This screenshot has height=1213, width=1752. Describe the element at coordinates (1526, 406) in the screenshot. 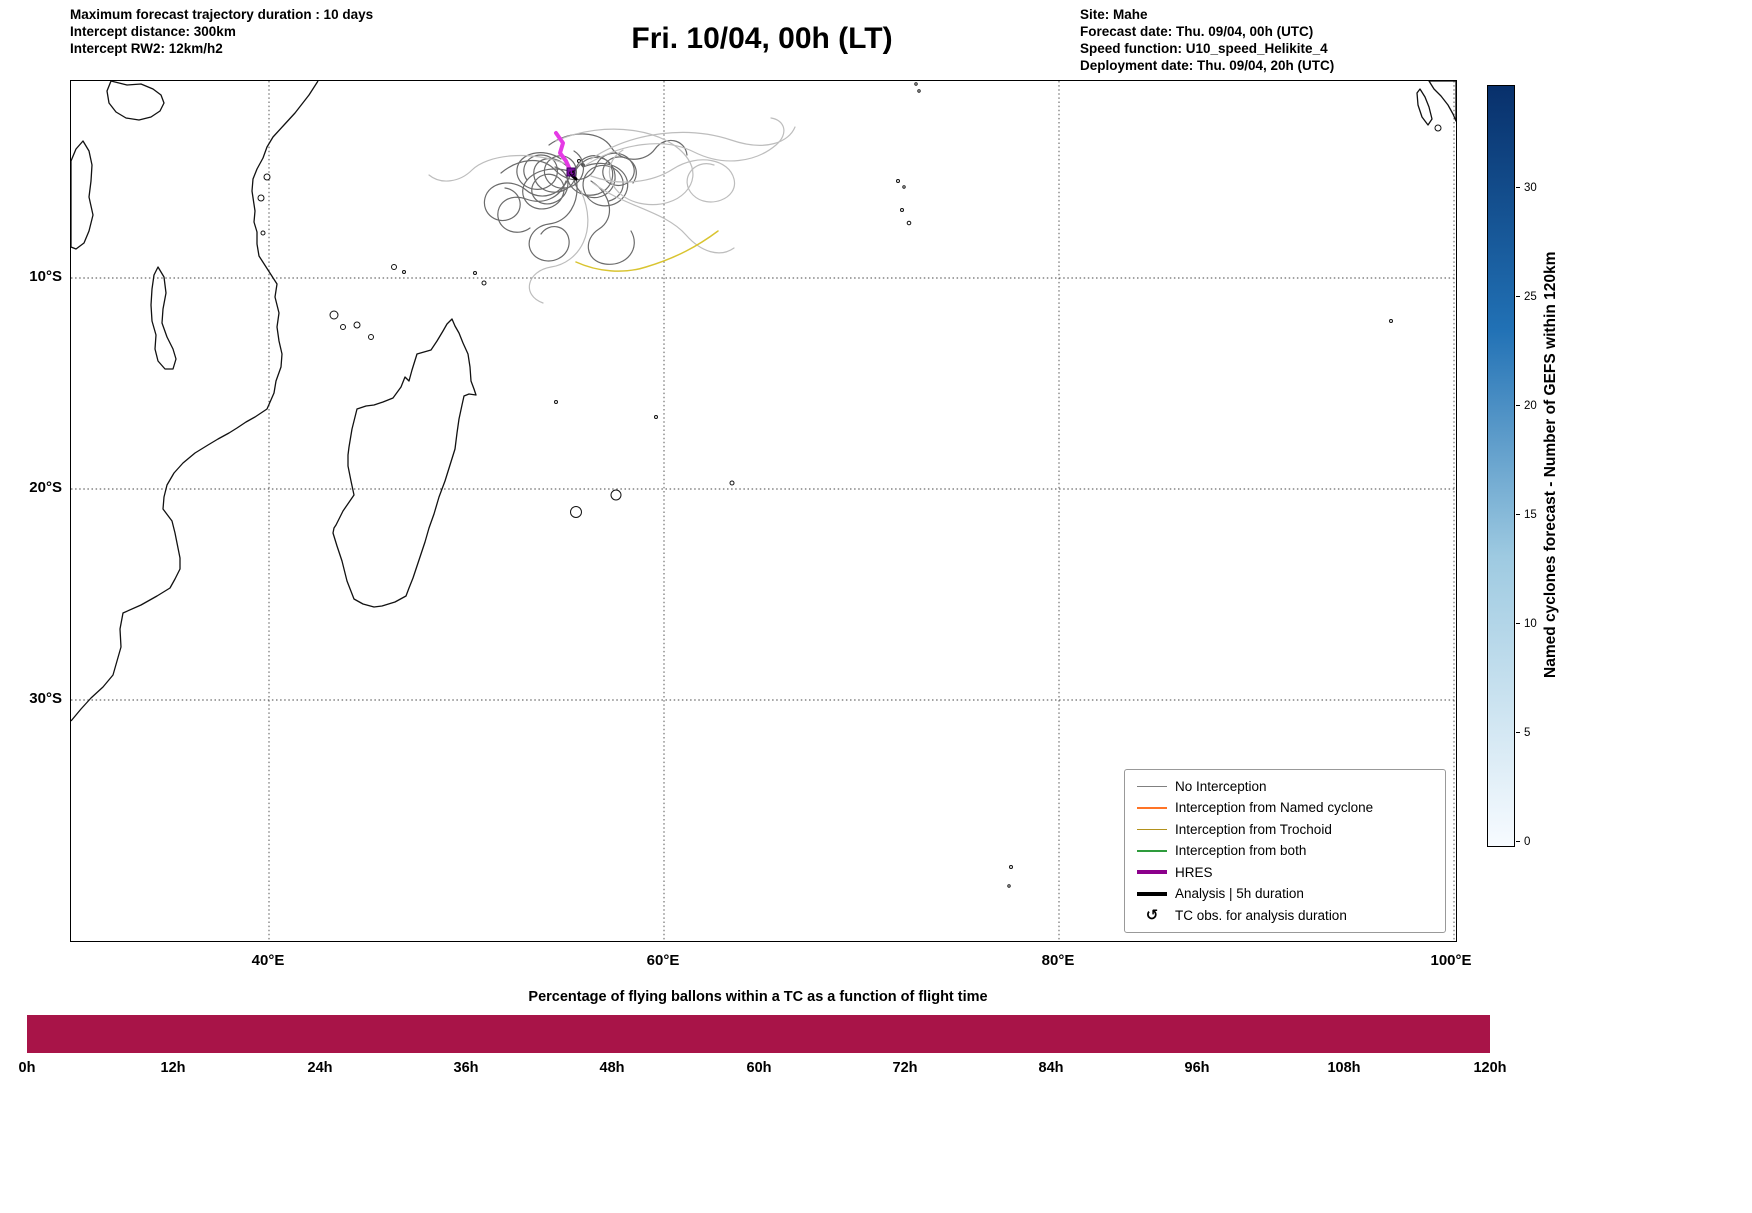

I see `colorbar-tick: 20` at that location.